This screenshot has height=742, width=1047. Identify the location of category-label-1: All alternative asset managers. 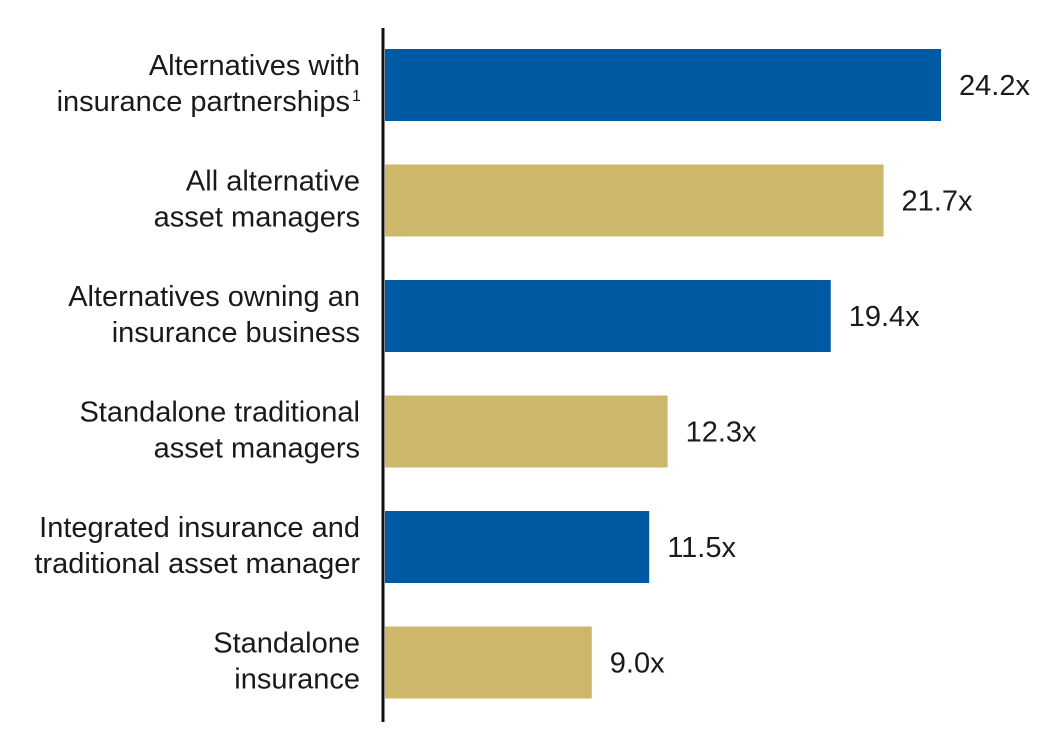
(257, 200).